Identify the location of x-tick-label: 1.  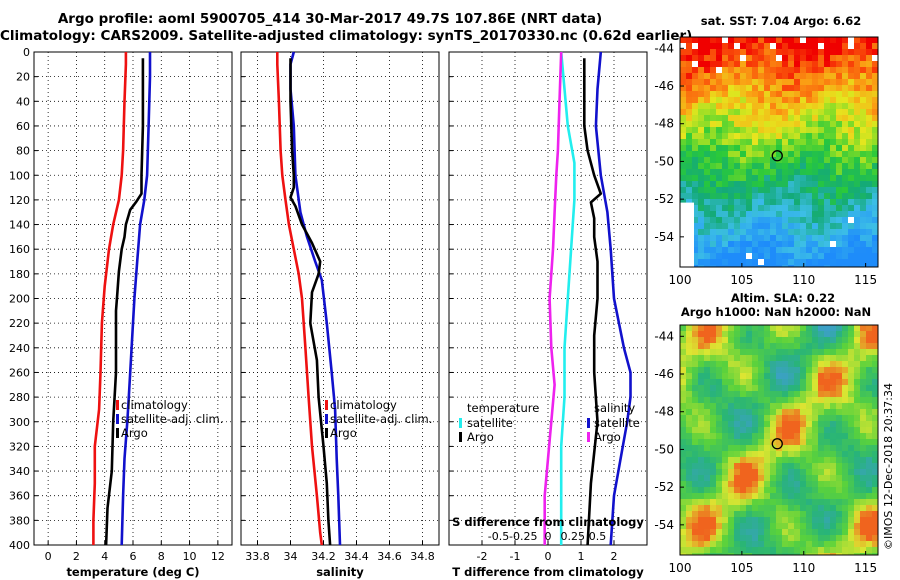
(581, 556).